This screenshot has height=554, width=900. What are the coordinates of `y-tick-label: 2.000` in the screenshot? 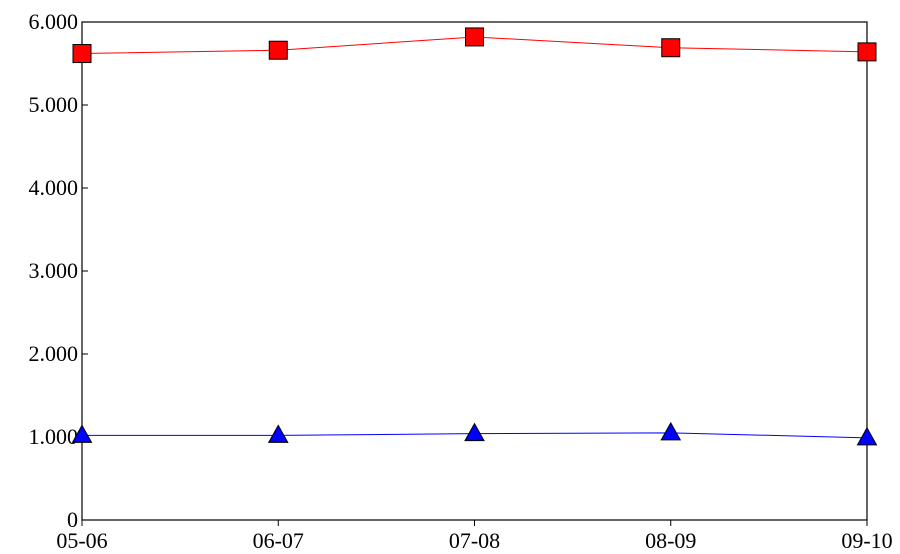 It's located at (54, 353).